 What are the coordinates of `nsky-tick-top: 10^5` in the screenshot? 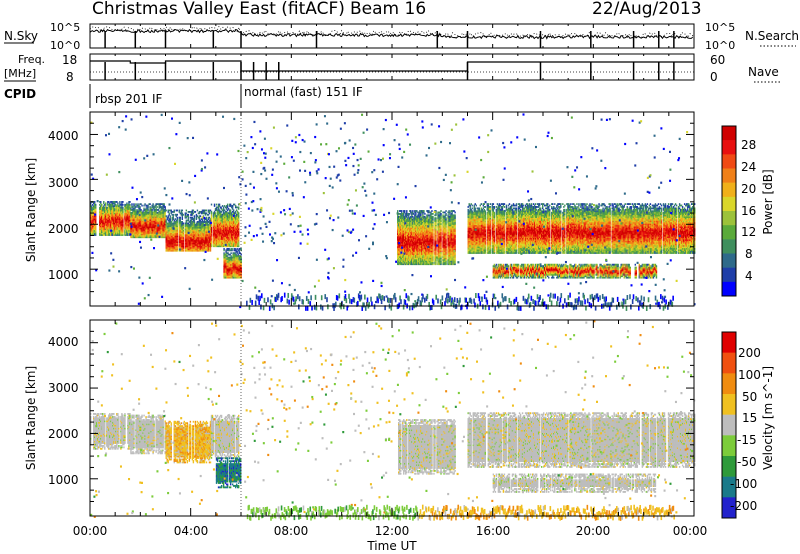 It's located at (65, 27).